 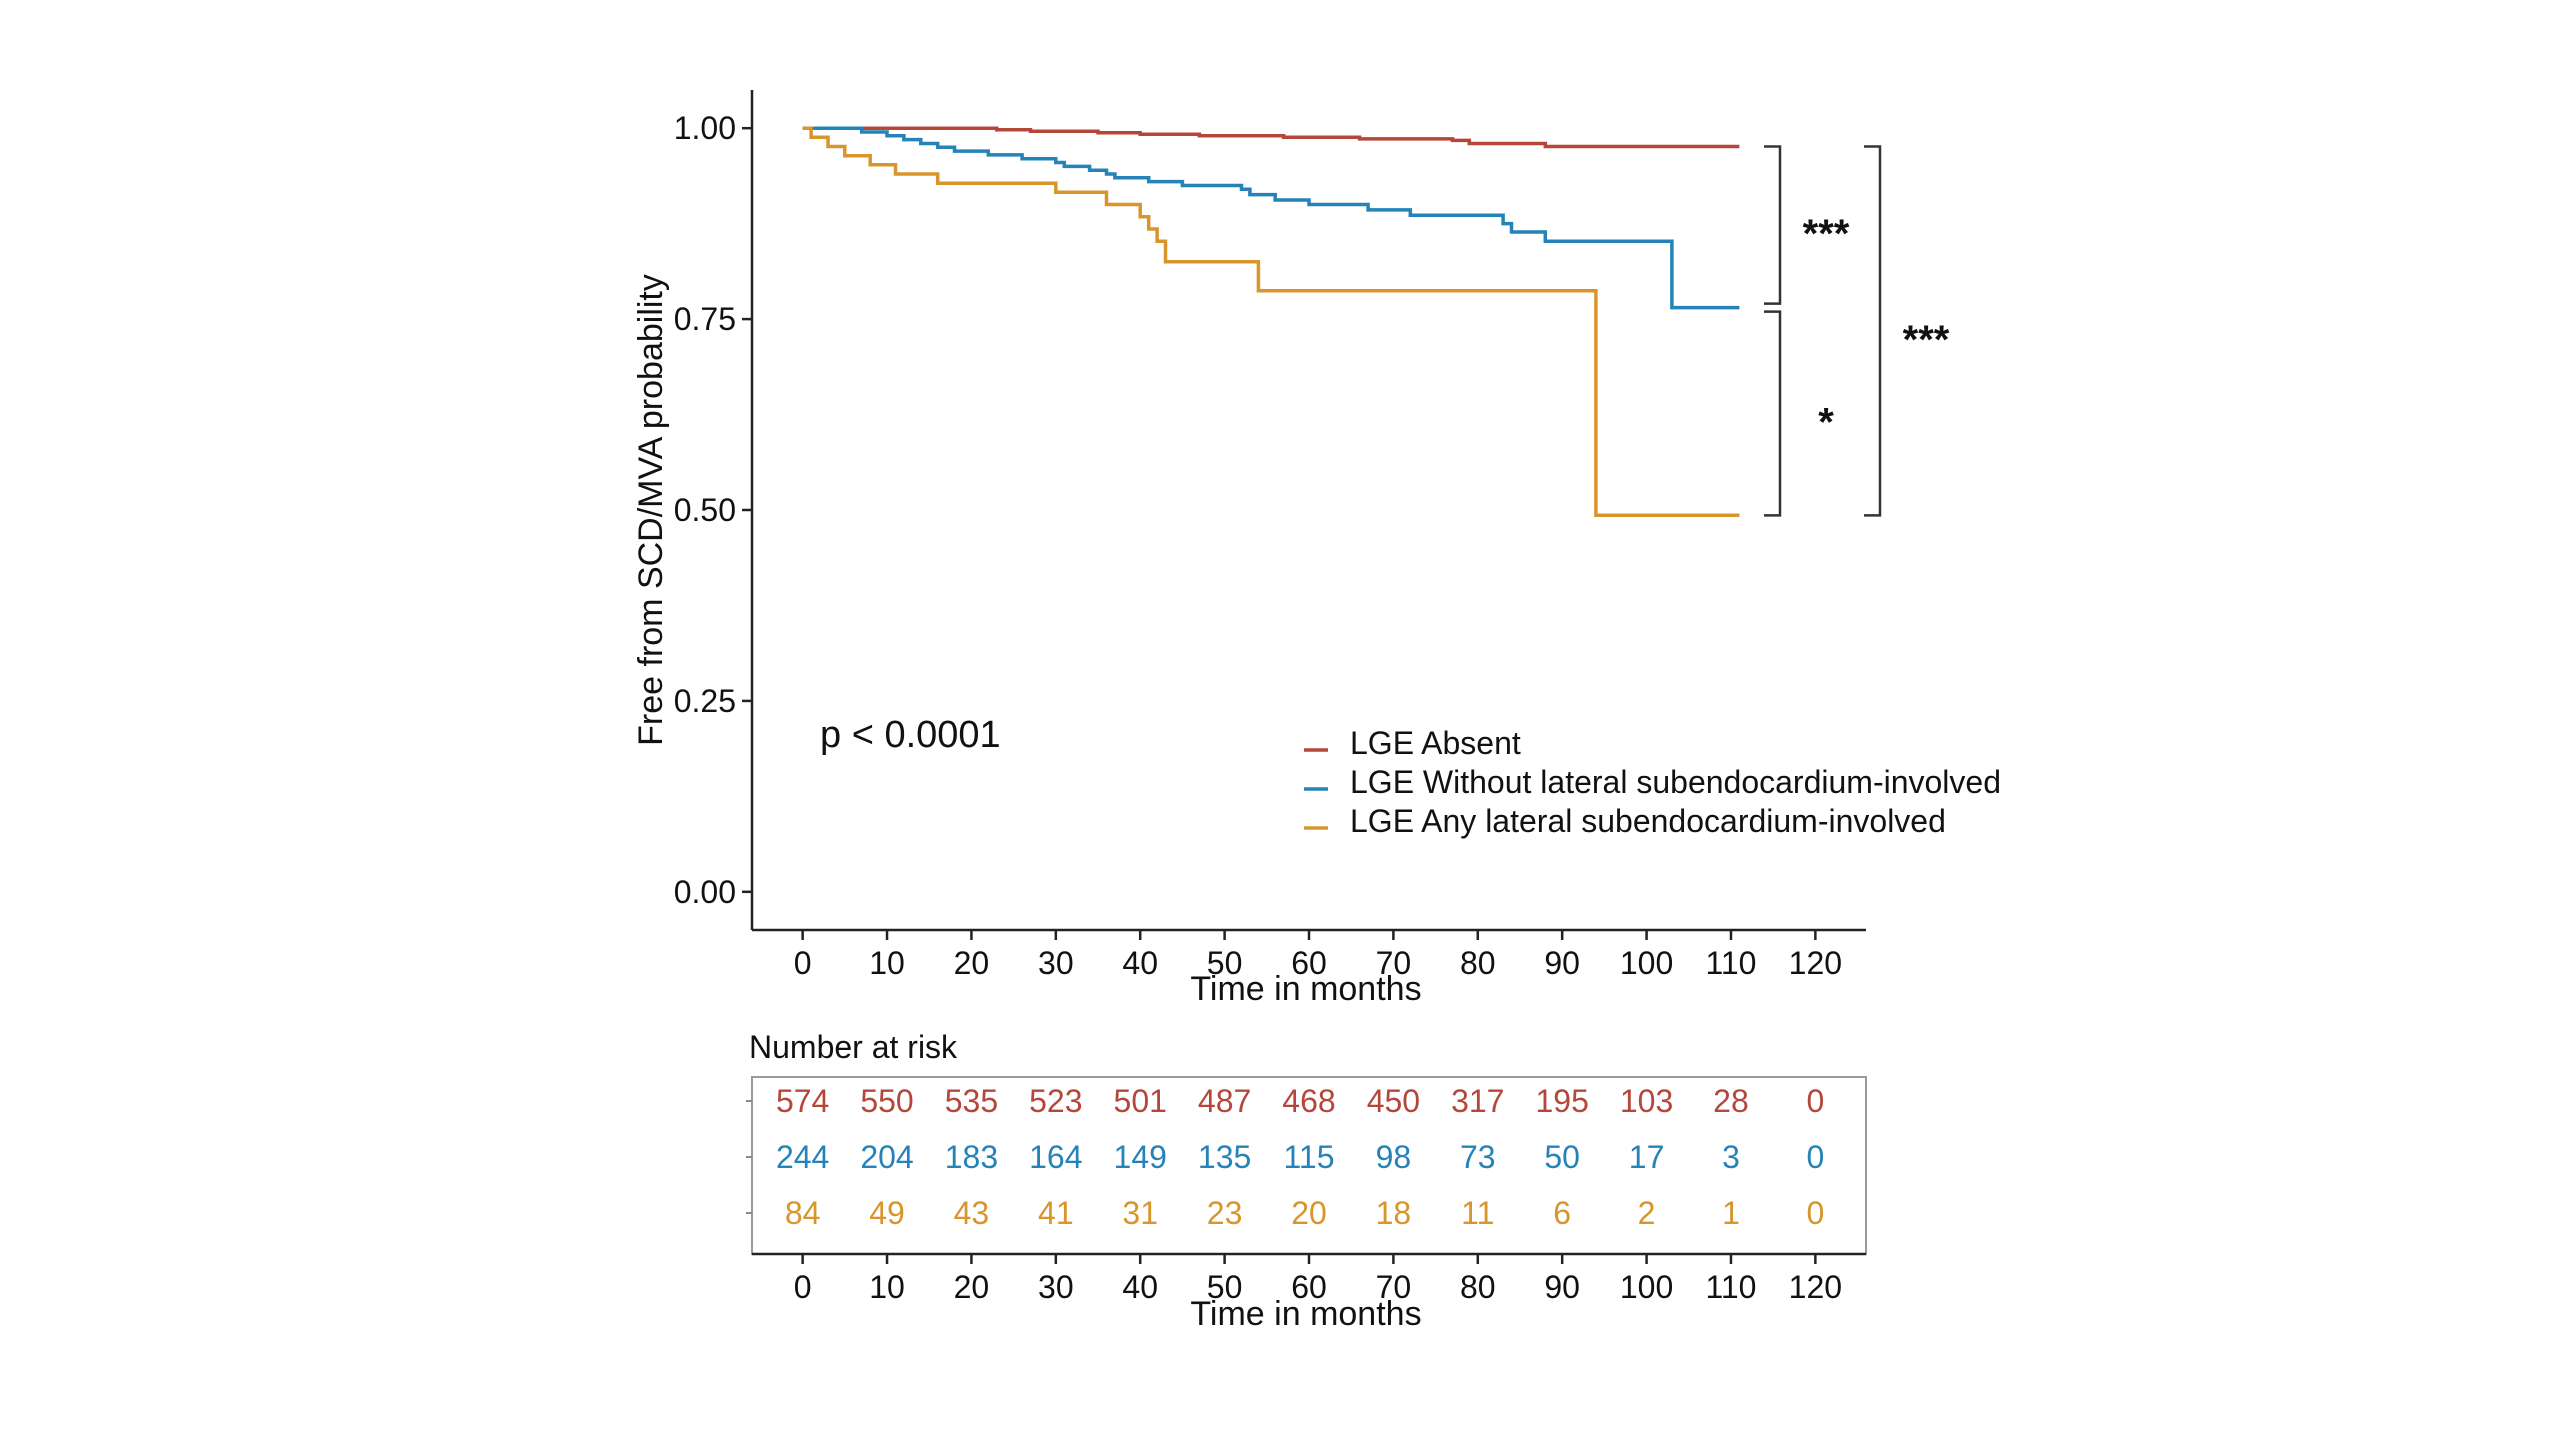 I want to click on x-tick-label: 100, so click(x=1646, y=963).